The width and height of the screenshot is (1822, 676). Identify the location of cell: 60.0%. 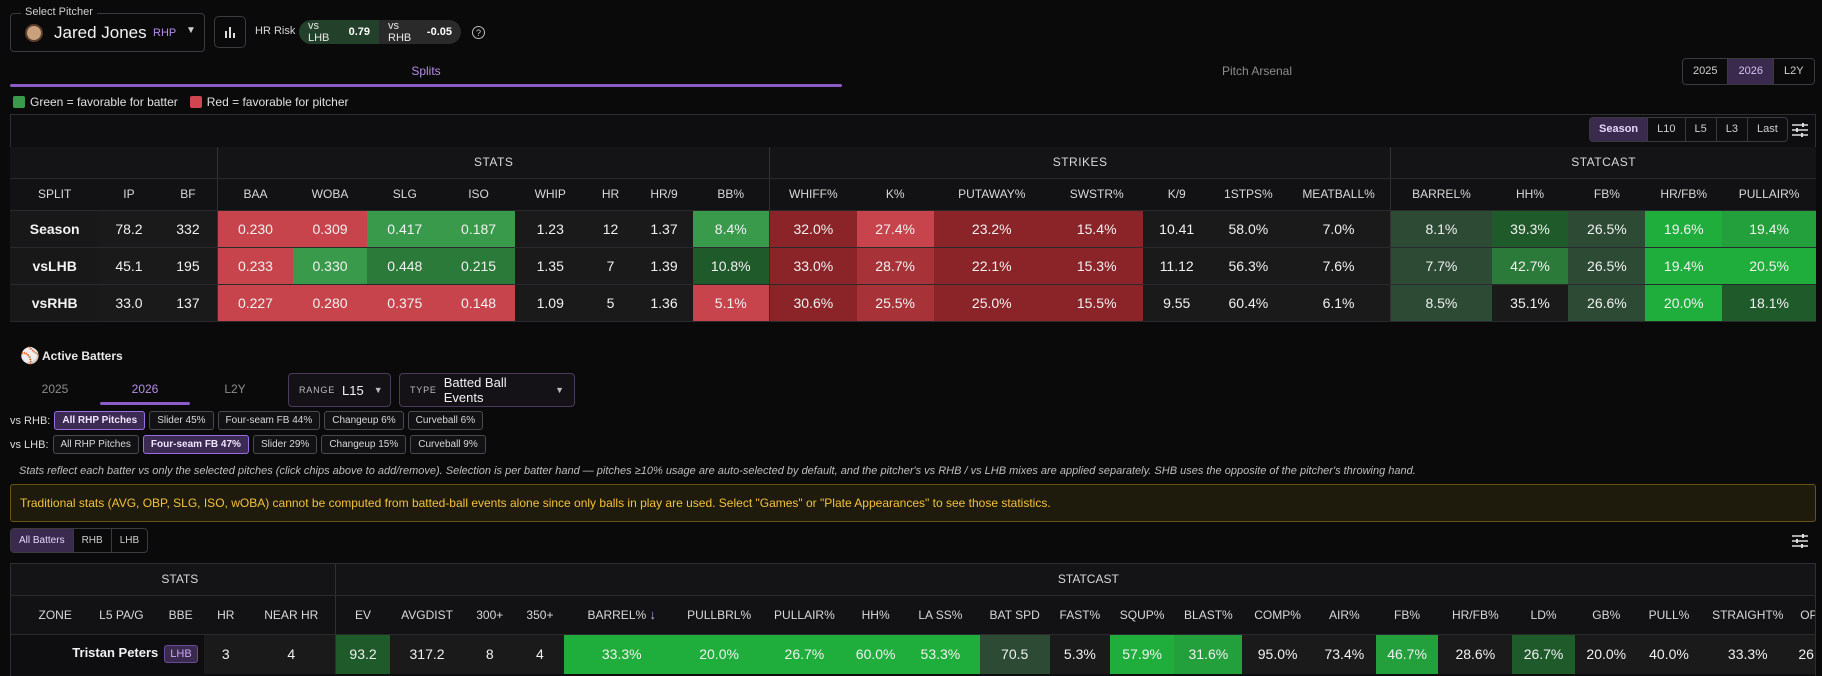
(876, 654).